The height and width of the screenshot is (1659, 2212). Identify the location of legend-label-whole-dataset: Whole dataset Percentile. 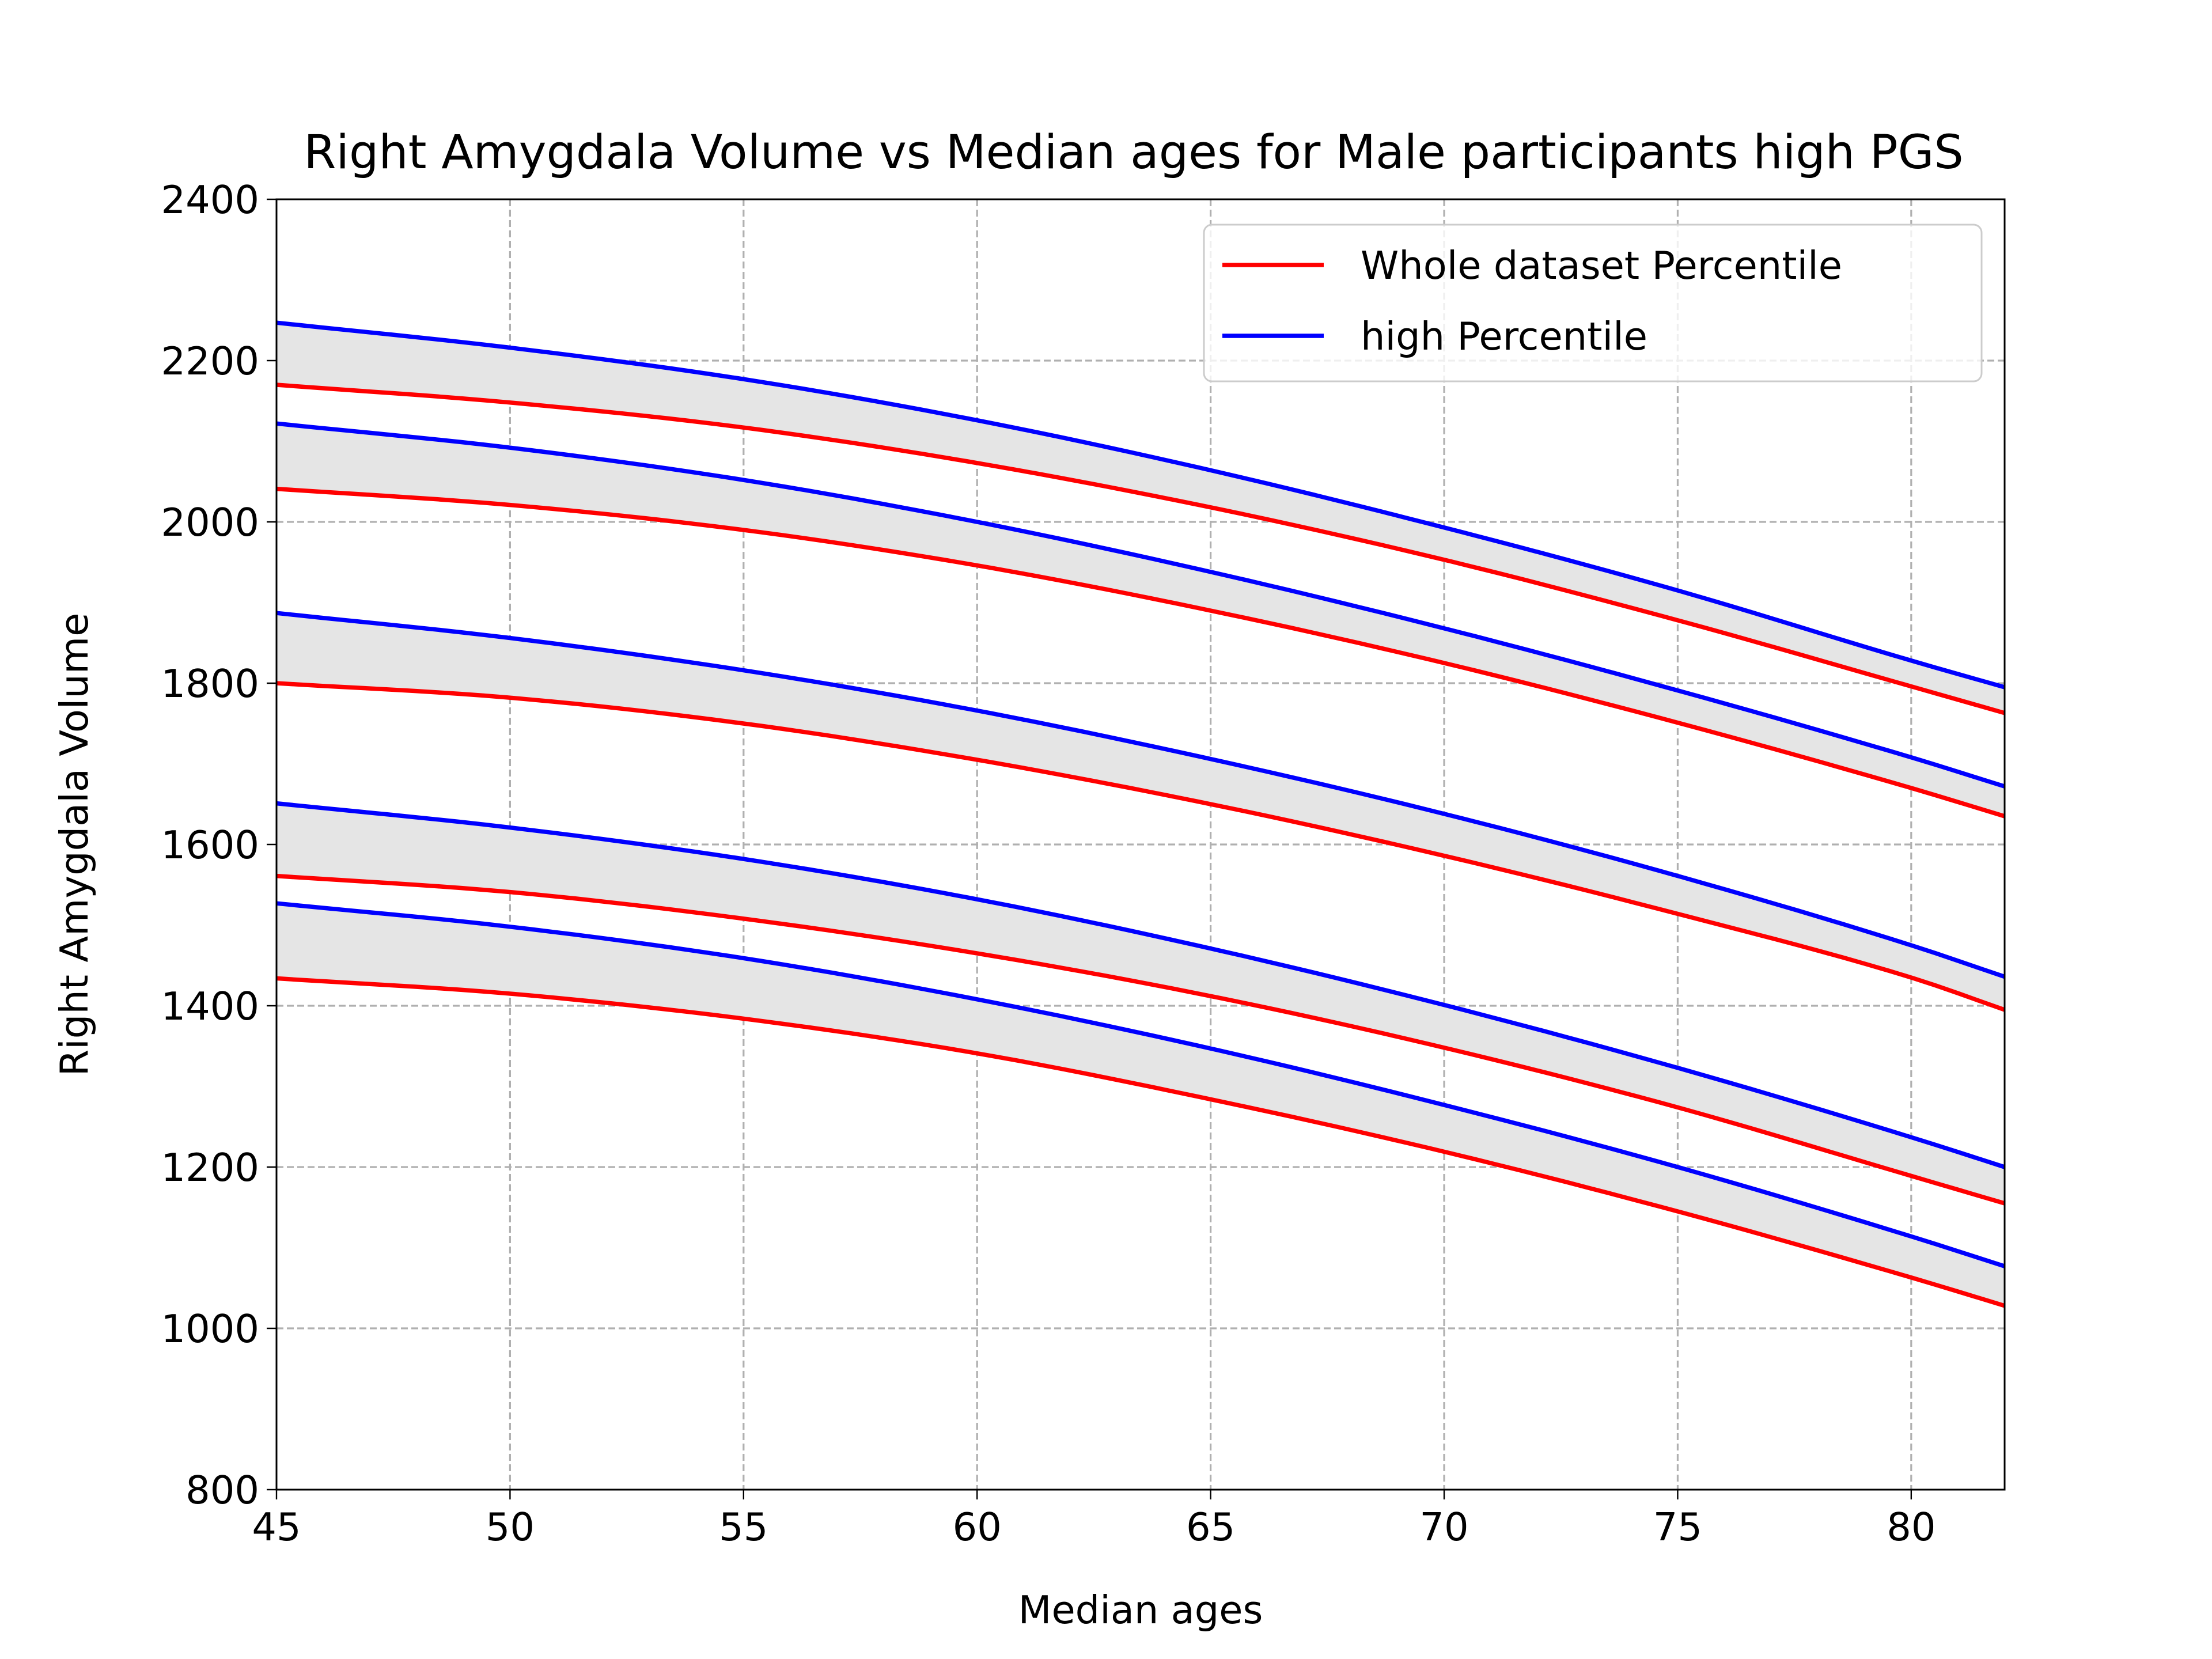
(1601, 265).